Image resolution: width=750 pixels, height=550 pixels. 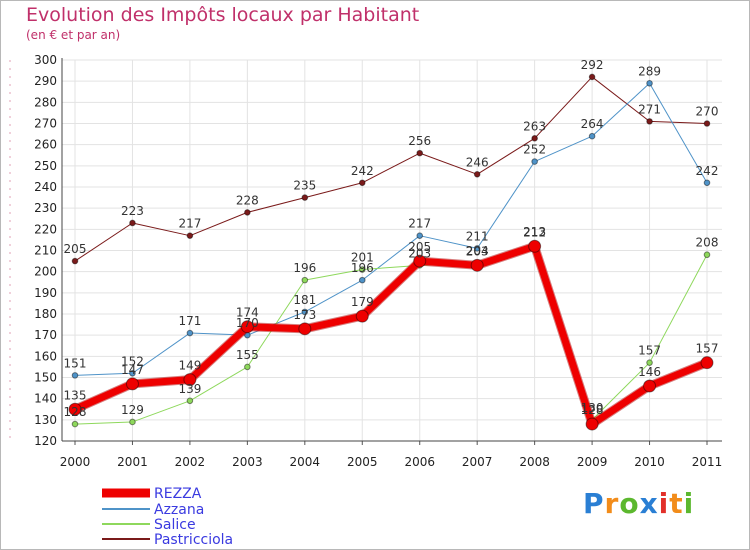 What do you see at coordinates (193, 540) in the screenshot?
I see `legend-label-pastricciola: Pastricciola` at bounding box center [193, 540].